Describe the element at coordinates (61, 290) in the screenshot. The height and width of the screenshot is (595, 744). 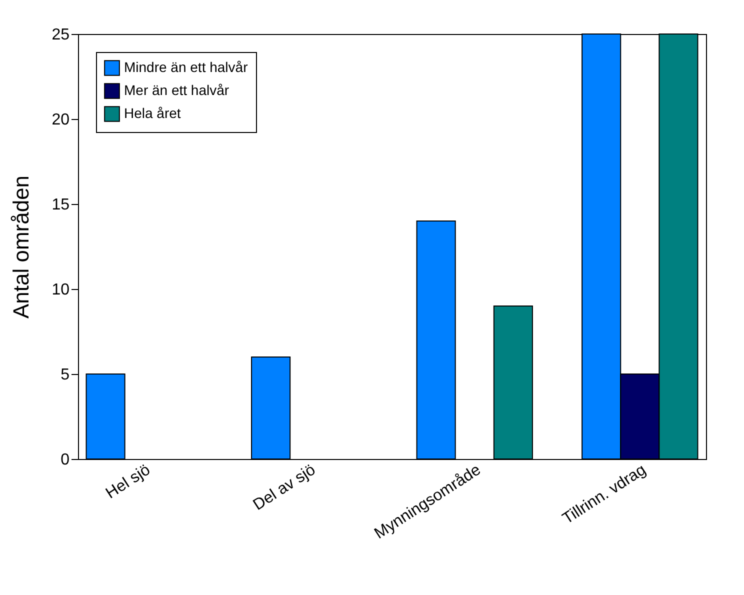
I see `y-tick-label: 10` at that location.